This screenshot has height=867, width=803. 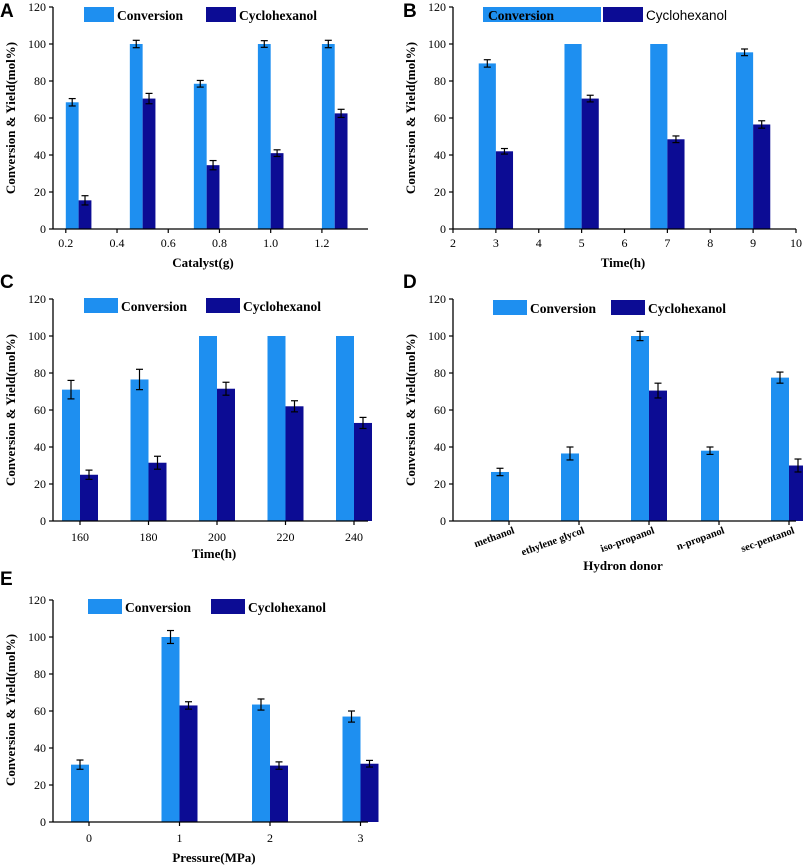 What do you see at coordinates (700, 538) in the screenshot?
I see `x-category-label: n-propanol` at bounding box center [700, 538].